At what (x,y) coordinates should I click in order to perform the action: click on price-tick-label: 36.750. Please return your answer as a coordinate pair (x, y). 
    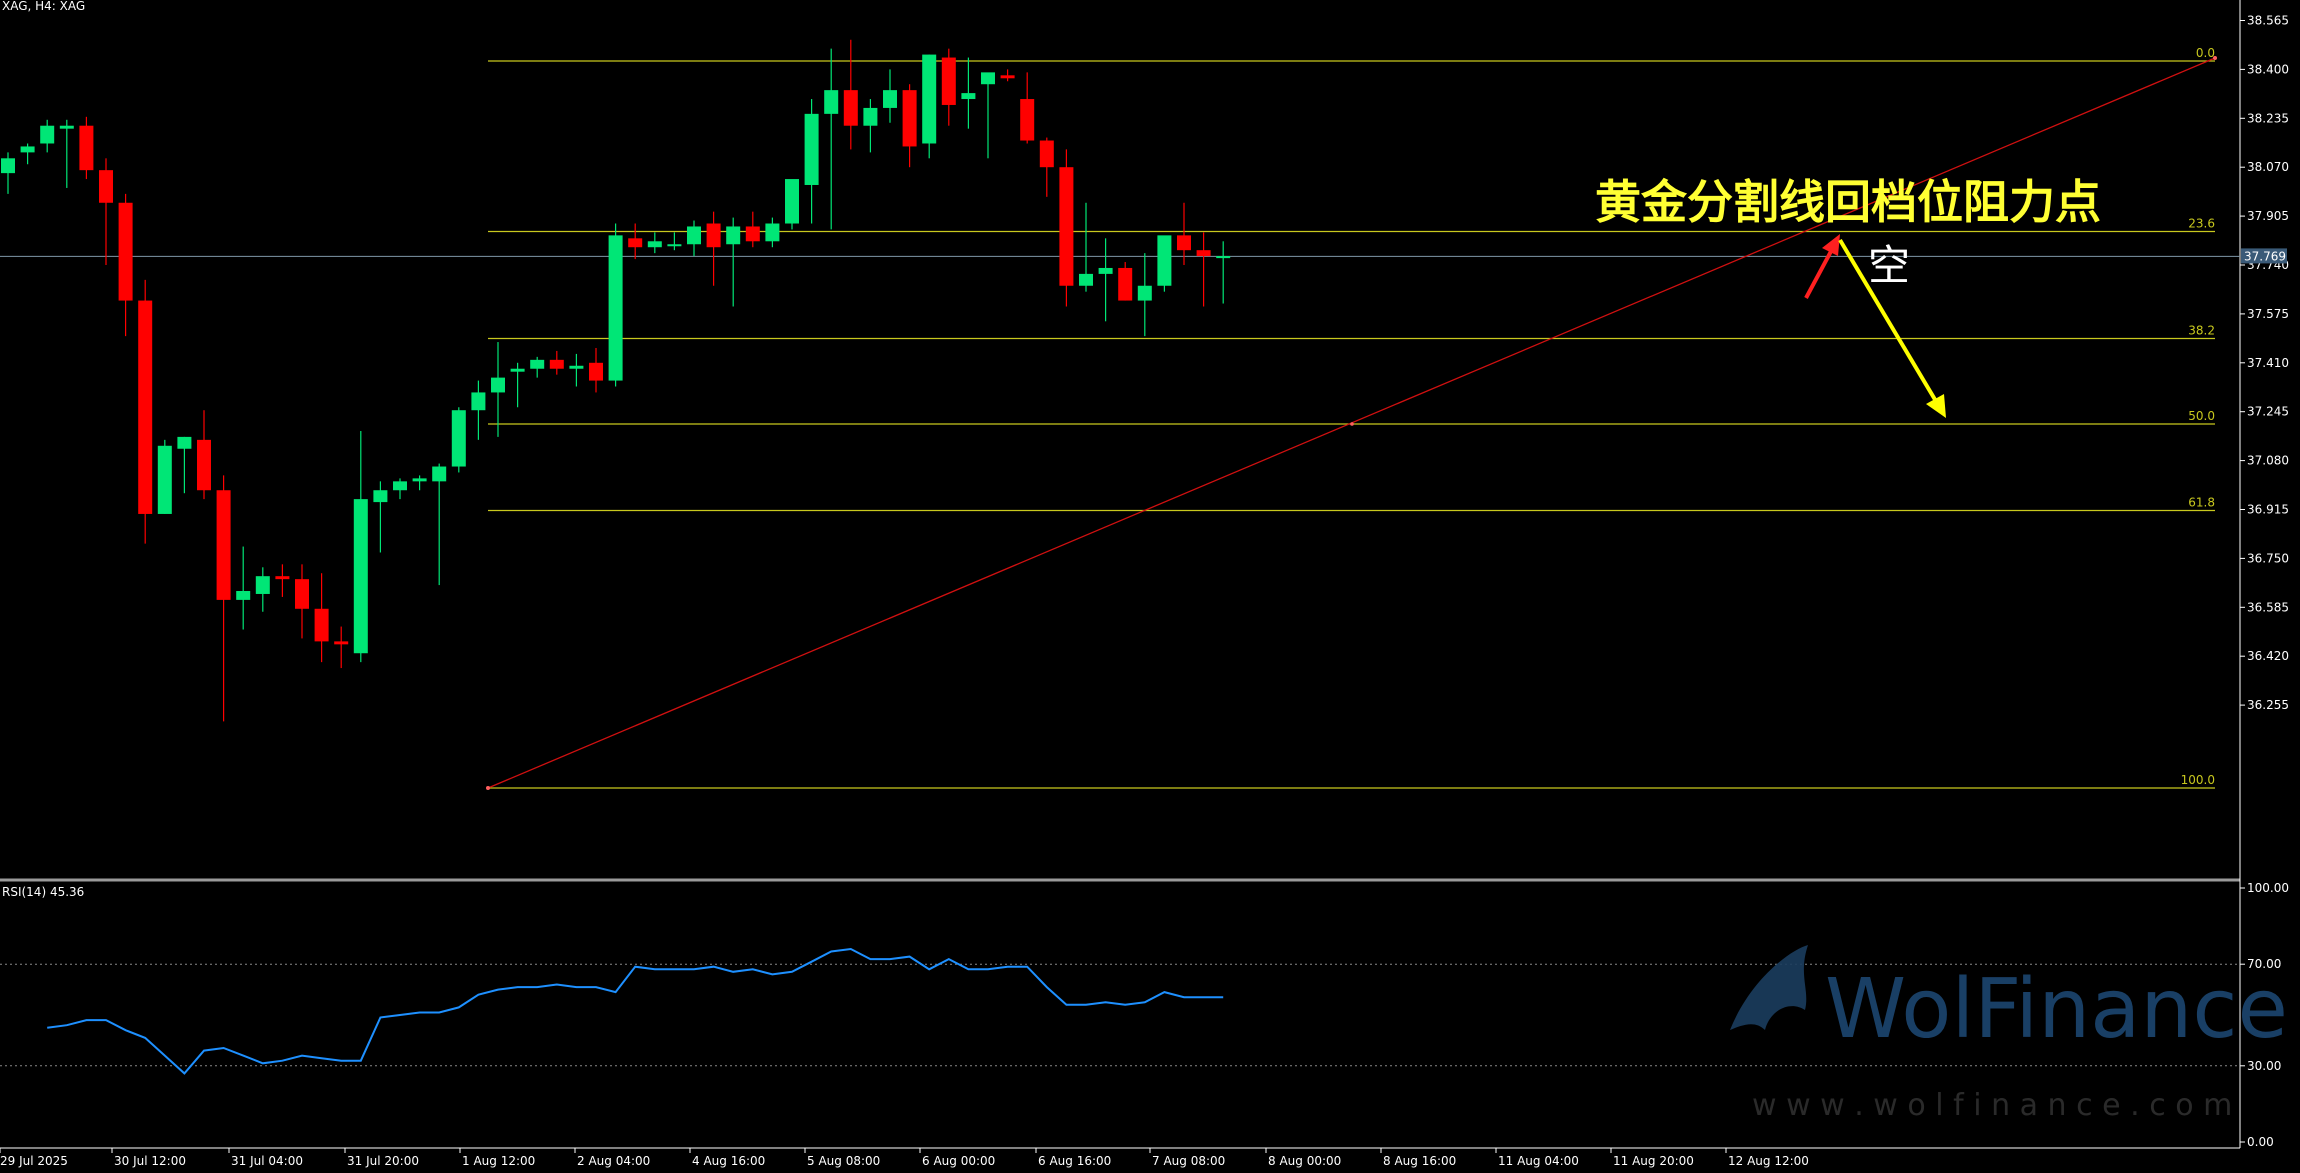
    Looking at the image, I should click on (2268, 558).